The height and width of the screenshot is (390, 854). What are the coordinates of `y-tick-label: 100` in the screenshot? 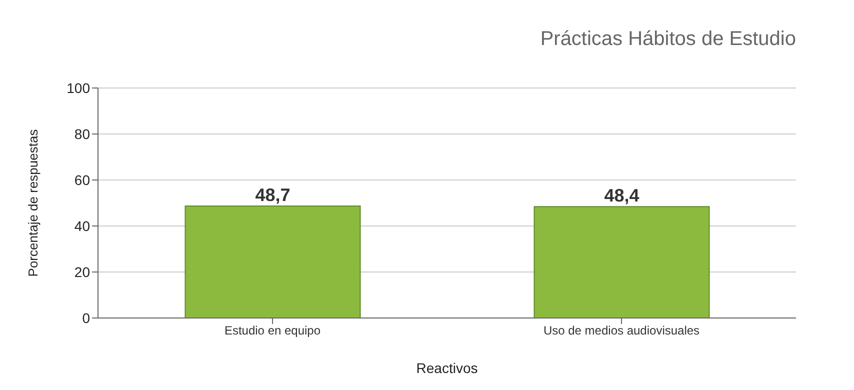 It's located at (78, 88).